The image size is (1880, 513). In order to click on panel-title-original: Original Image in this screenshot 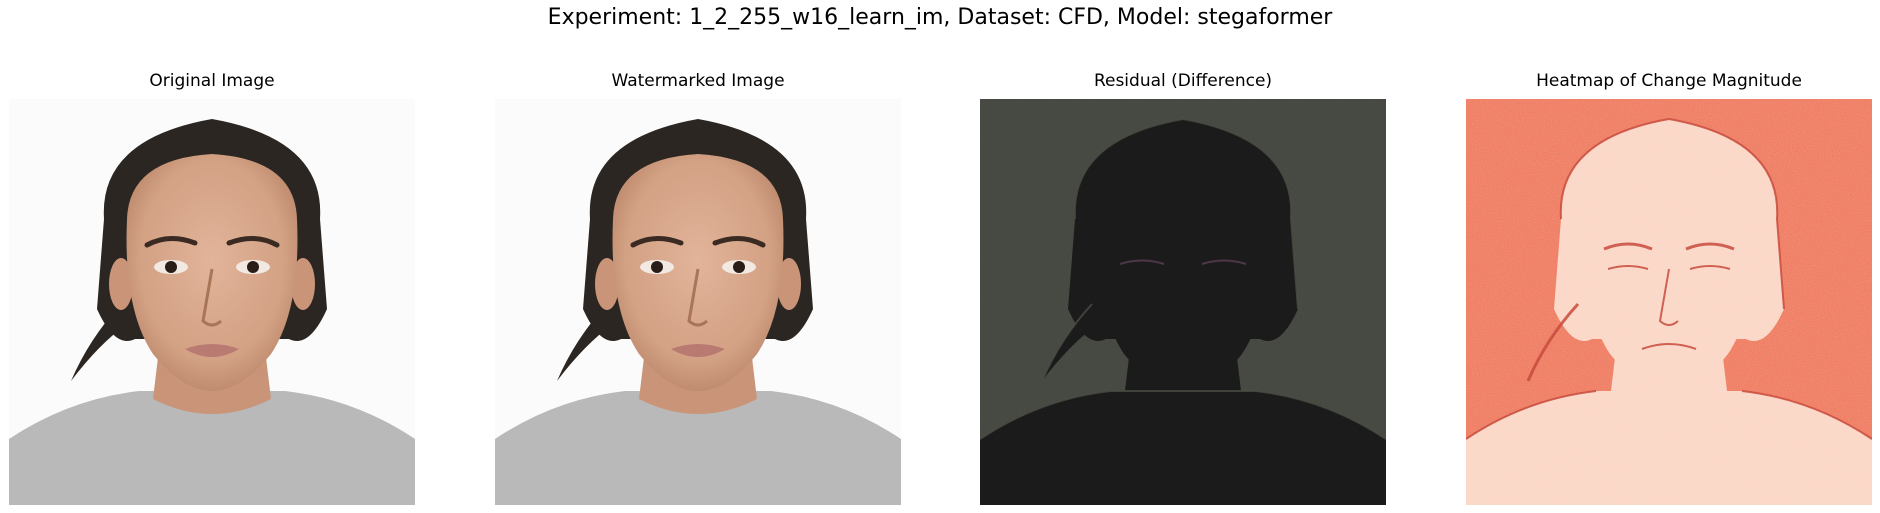, I will do `click(212, 81)`.